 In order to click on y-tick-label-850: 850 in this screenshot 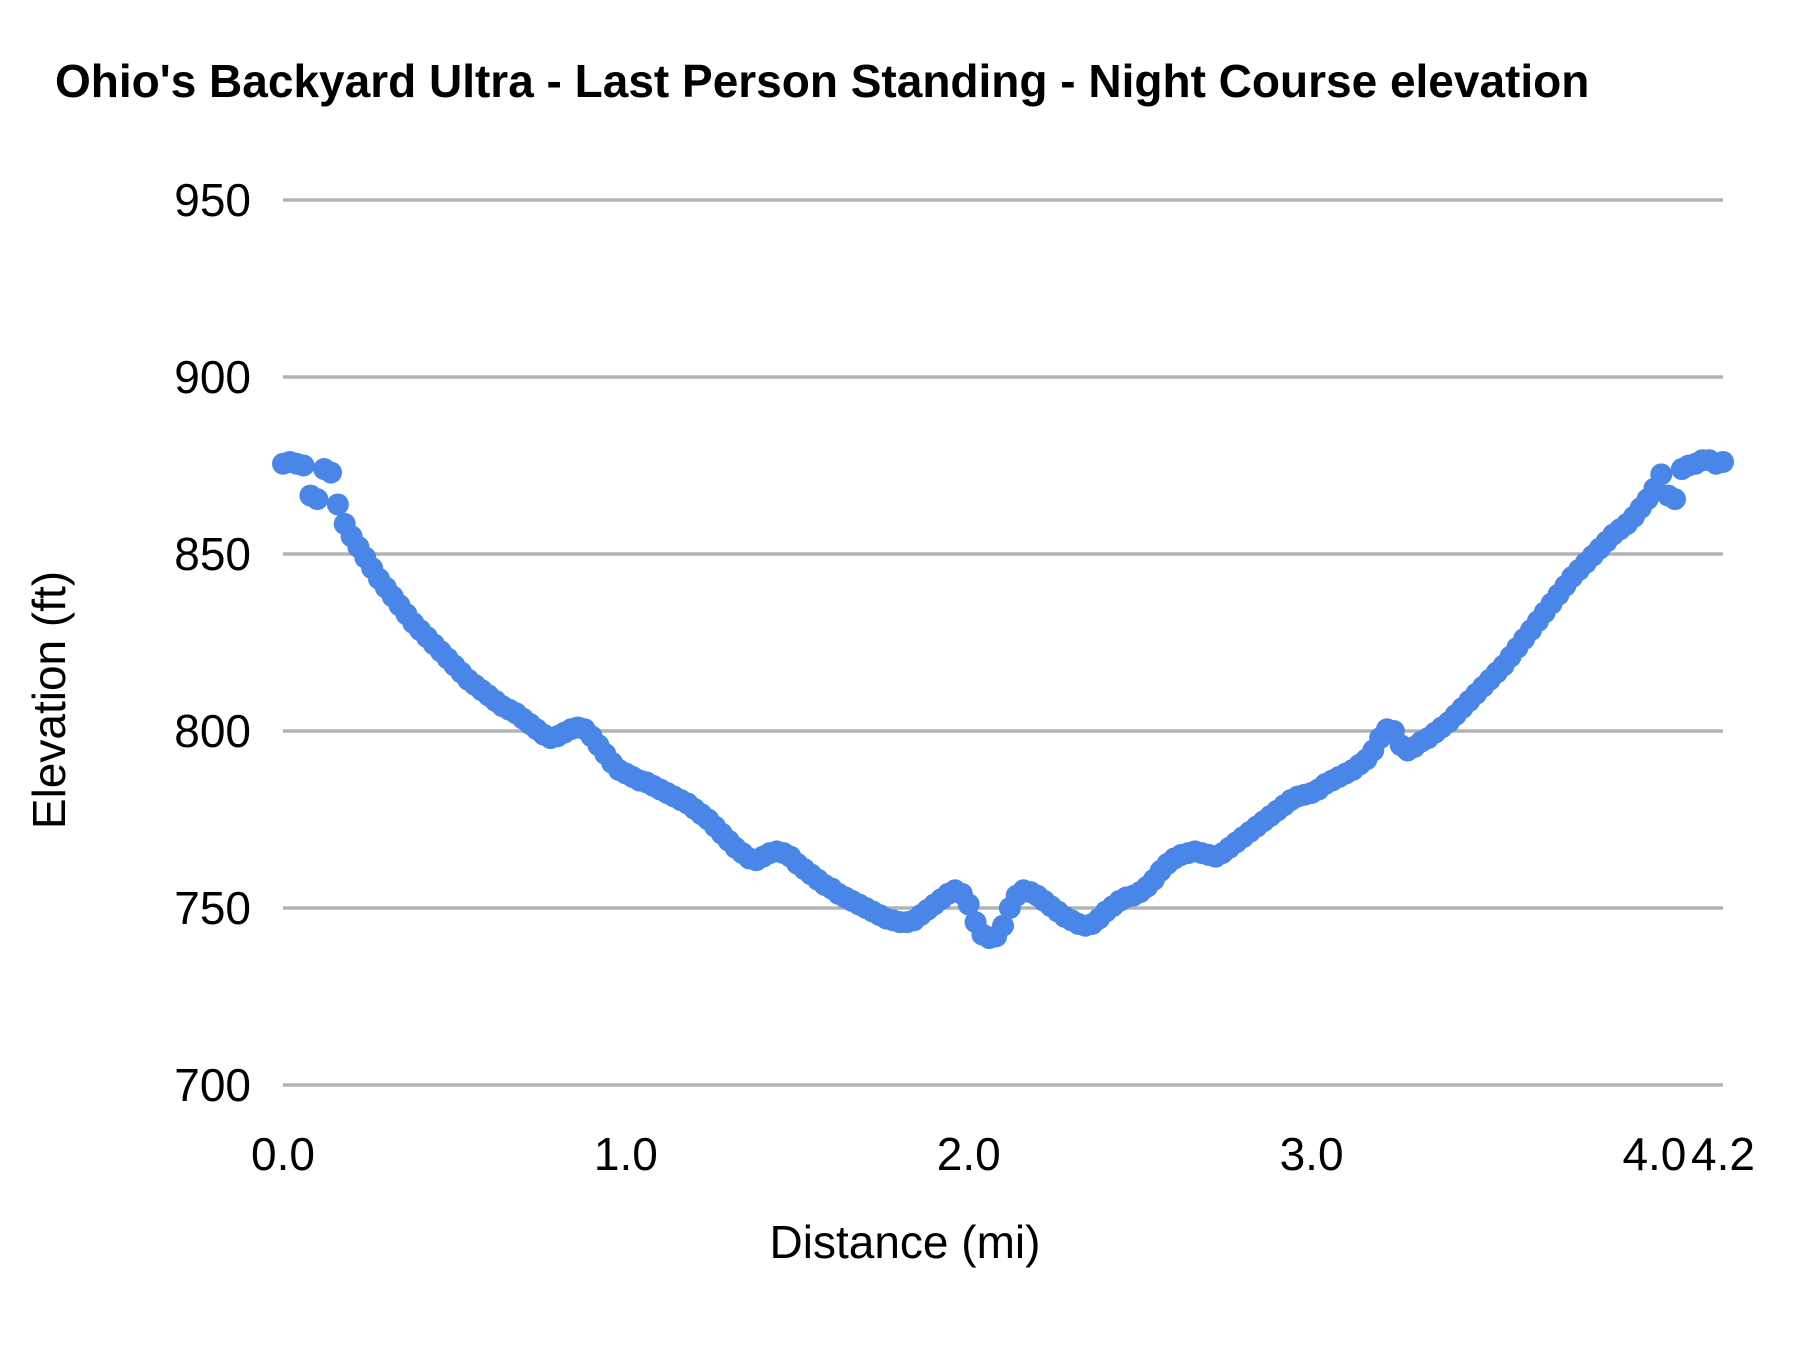, I will do `click(212, 554)`.